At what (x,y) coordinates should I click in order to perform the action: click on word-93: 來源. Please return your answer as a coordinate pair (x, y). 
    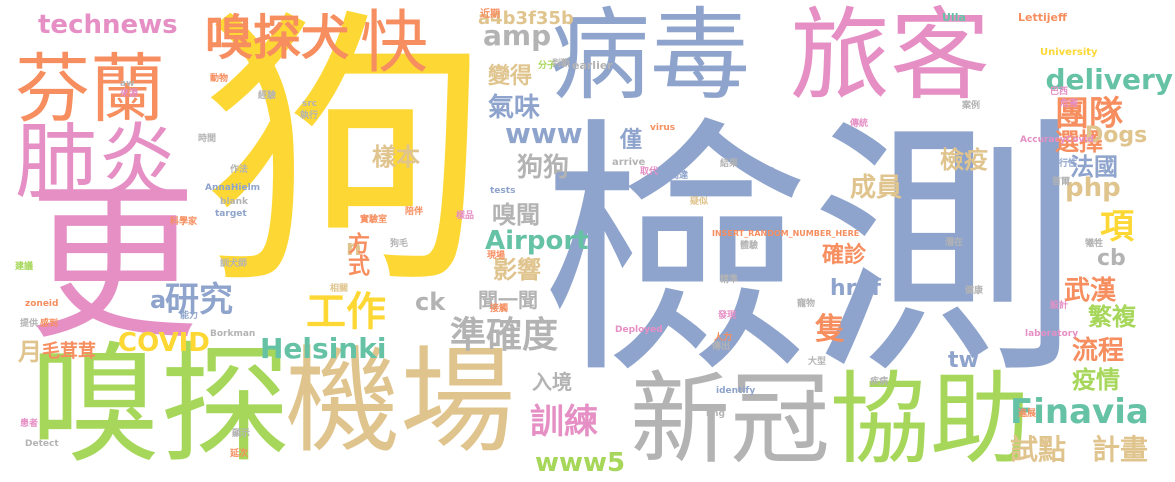
    Looking at the image, I should click on (129, 94).